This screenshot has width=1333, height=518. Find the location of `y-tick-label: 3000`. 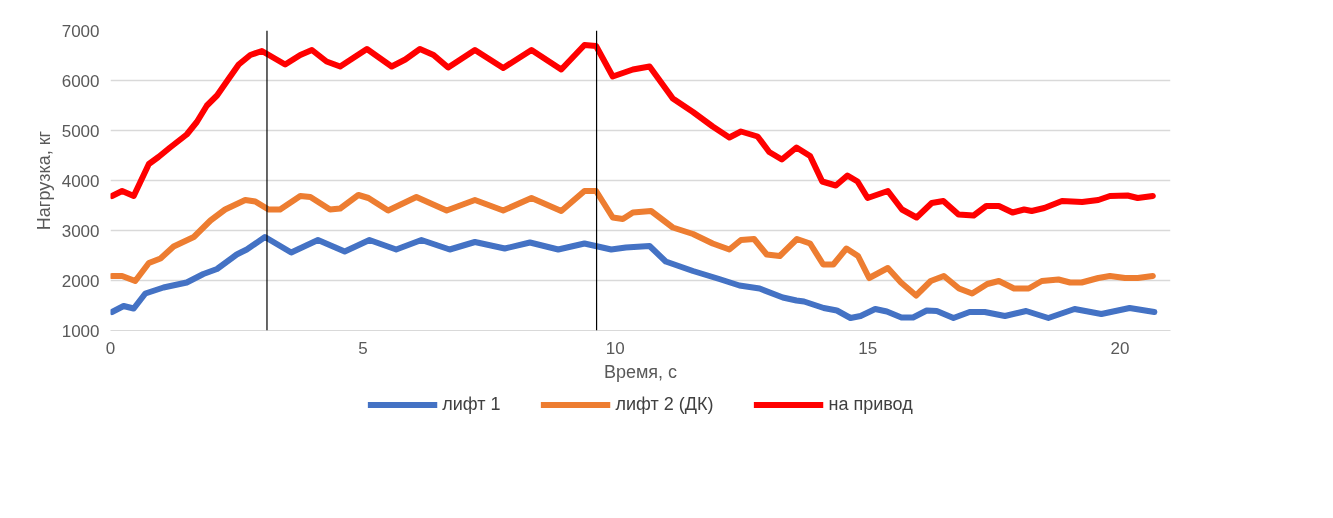

y-tick-label: 3000 is located at coordinates (80, 231).